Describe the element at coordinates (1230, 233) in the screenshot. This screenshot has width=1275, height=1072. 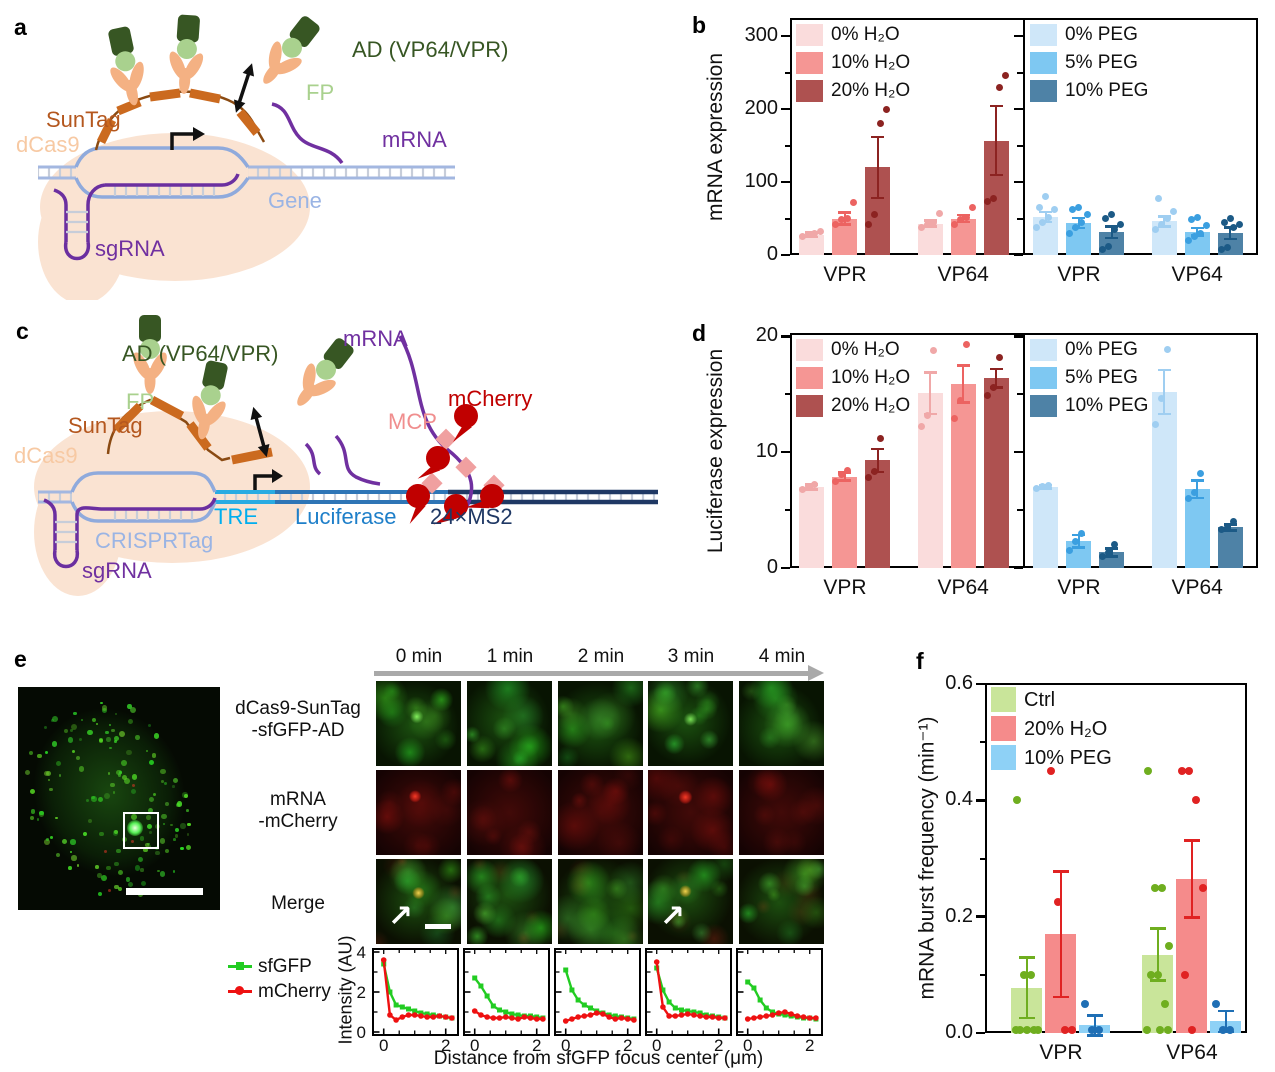
I see `error-bar` at that location.